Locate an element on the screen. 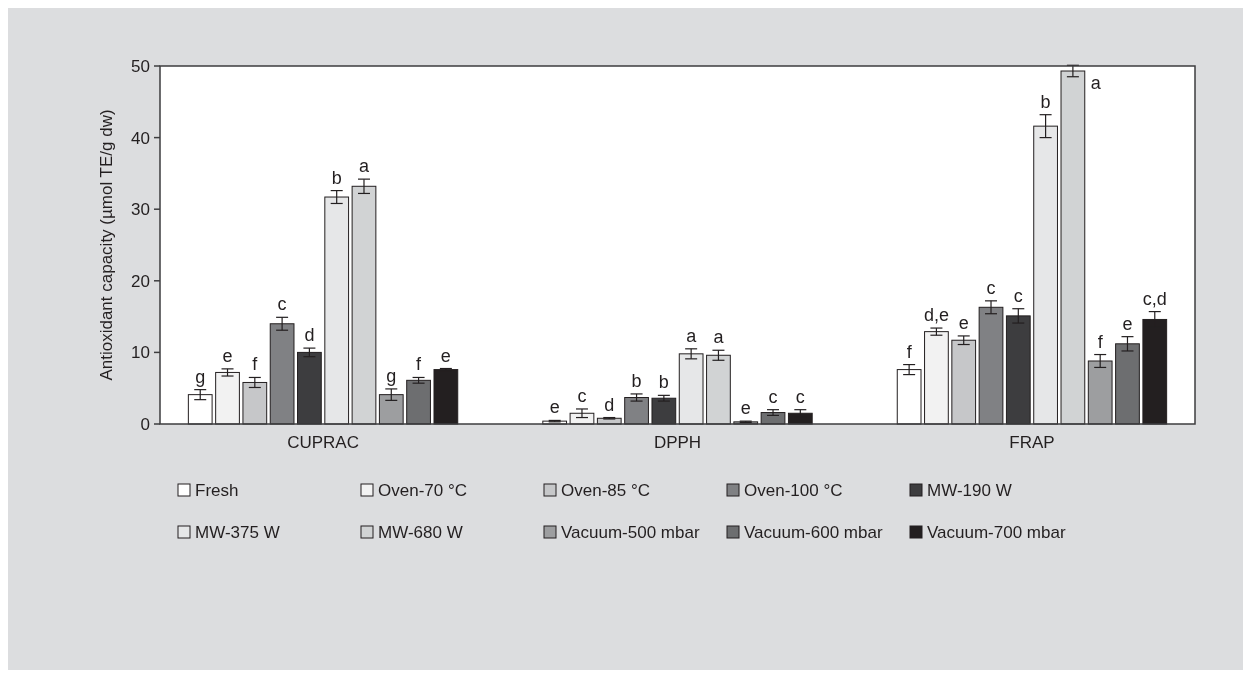  y-tick-label: 0 is located at coordinates (145, 424).